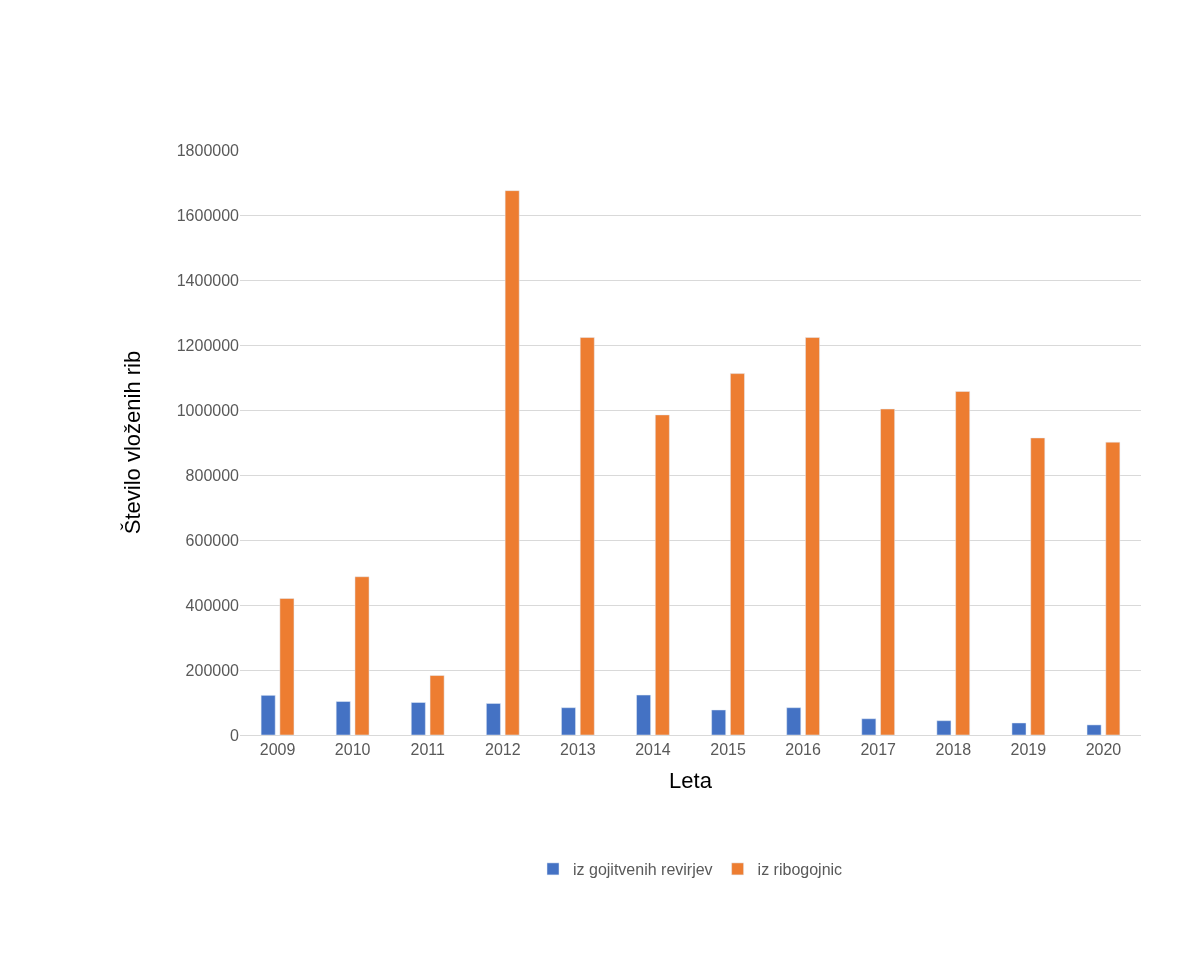 This screenshot has height=965, width=1201. What do you see at coordinates (235, 735) in the screenshot?
I see `y-tick-label: 0` at bounding box center [235, 735].